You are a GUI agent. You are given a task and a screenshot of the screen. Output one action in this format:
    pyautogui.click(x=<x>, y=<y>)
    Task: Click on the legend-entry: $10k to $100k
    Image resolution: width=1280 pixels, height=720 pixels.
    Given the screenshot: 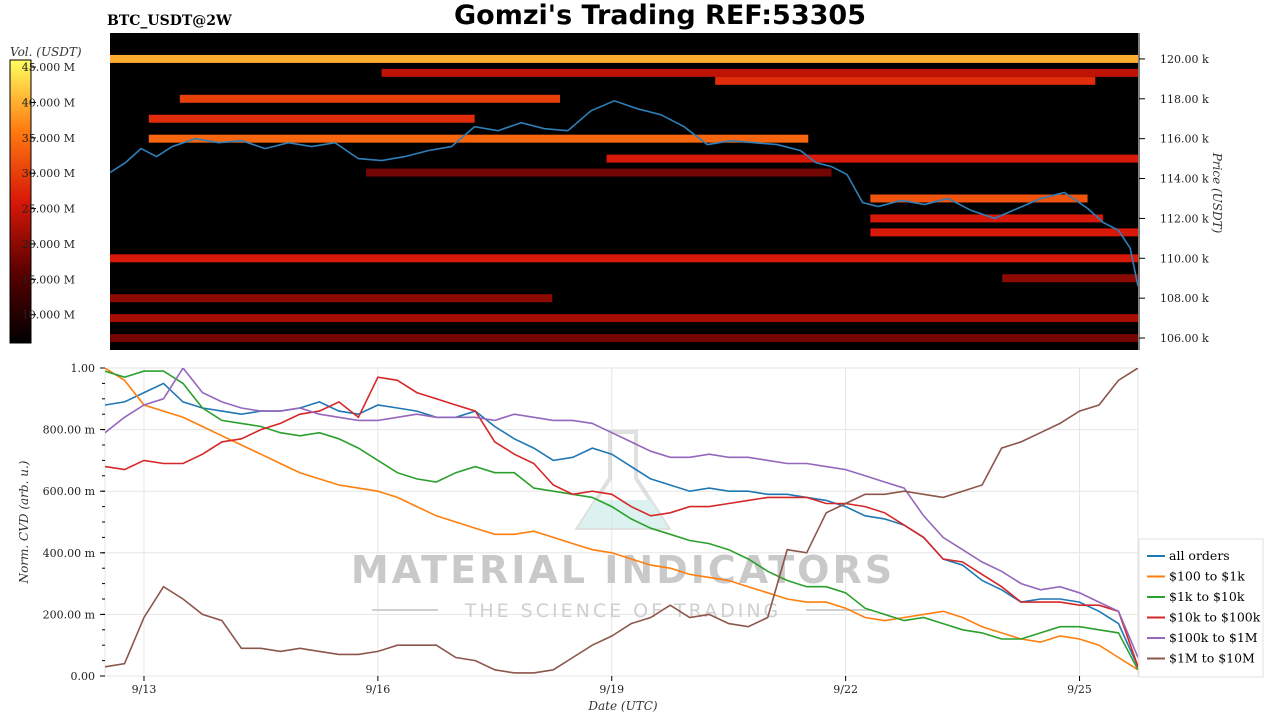 What is the action you would take?
    pyautogui.click(x=1215, y=617)
    